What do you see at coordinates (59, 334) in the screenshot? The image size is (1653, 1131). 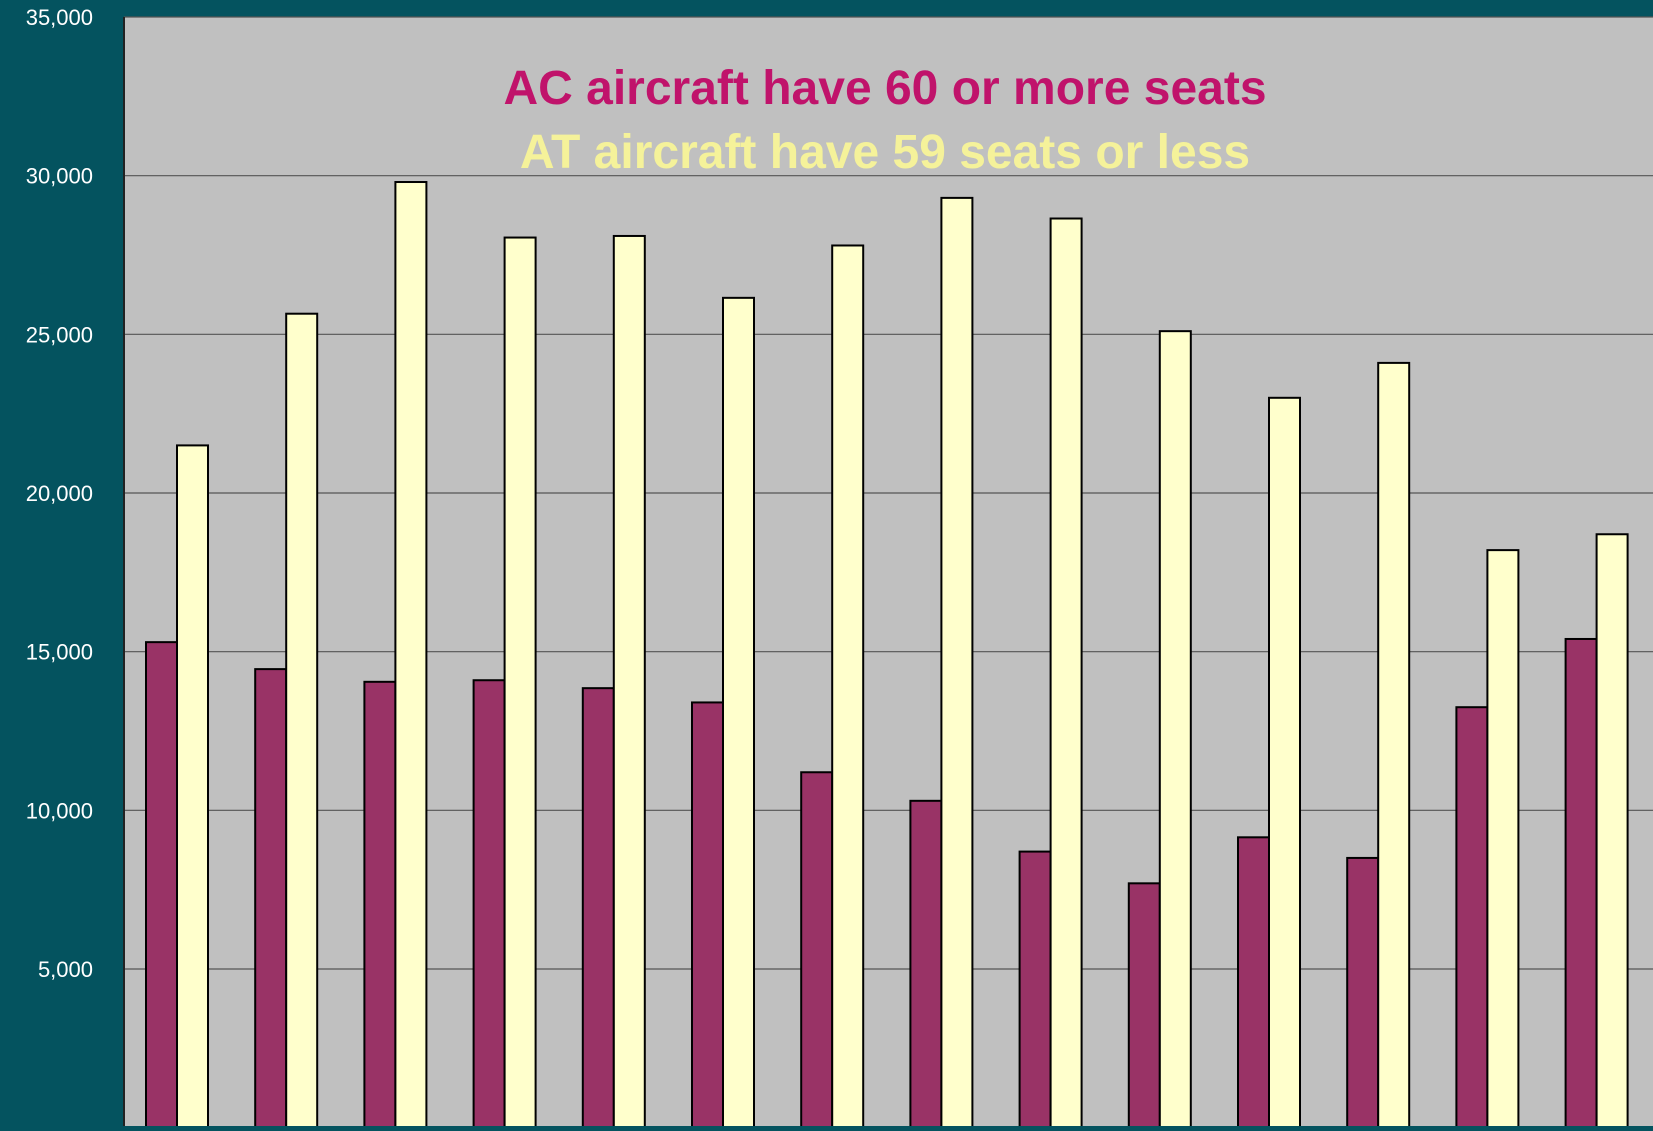 I see `y-tick-label: 25,000` at bounding box center [59, 334].